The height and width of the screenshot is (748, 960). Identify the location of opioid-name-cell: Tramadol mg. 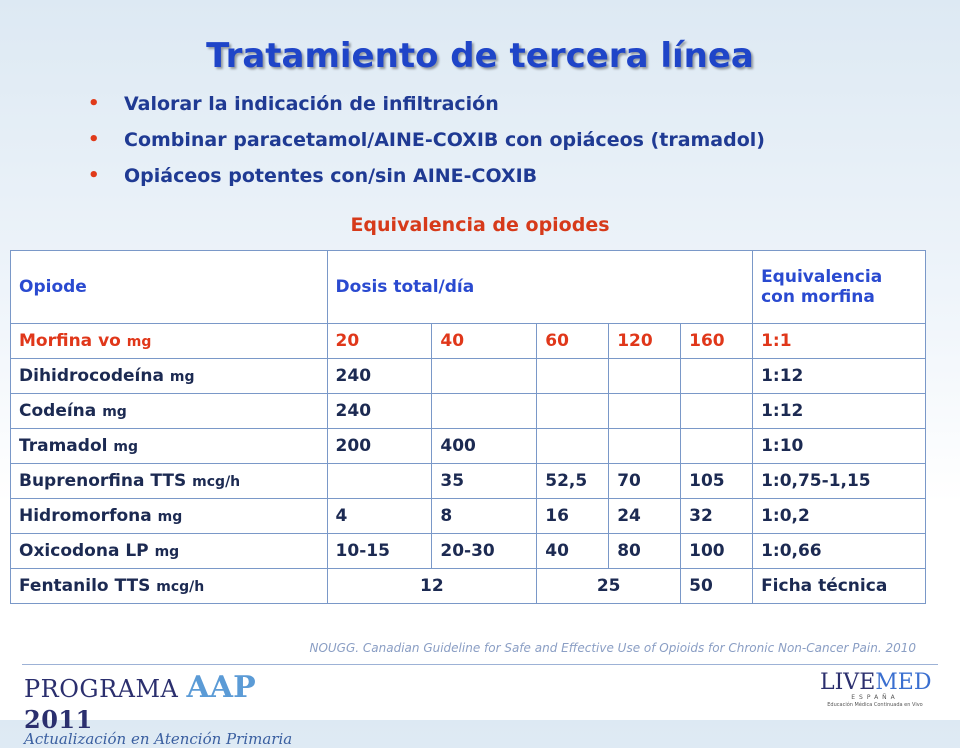
(169, 446).